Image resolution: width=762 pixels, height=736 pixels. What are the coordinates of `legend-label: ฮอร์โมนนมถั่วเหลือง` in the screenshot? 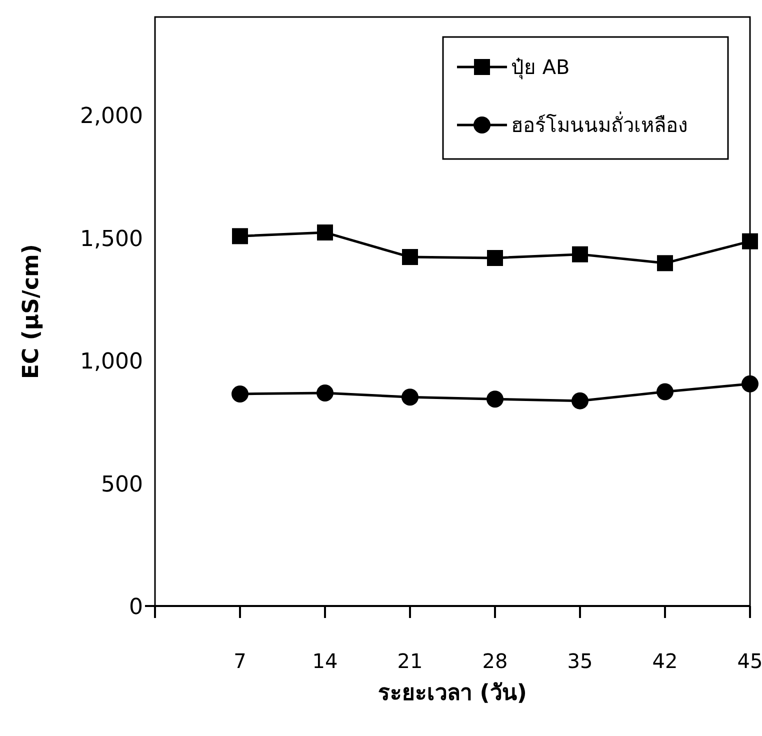 It's located at (599, 124).